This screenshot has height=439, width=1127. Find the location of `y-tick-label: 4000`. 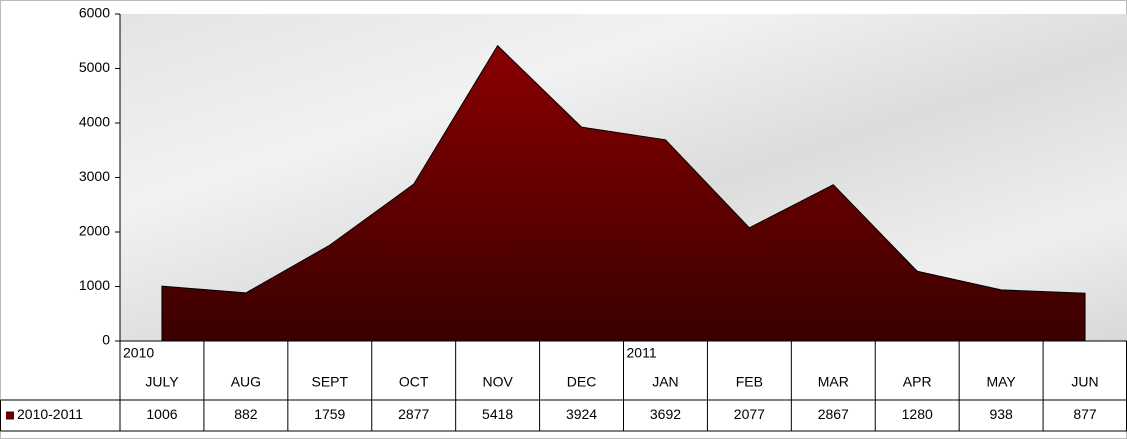

y-tick-label: 4000 is located at coordinates (94, 122).